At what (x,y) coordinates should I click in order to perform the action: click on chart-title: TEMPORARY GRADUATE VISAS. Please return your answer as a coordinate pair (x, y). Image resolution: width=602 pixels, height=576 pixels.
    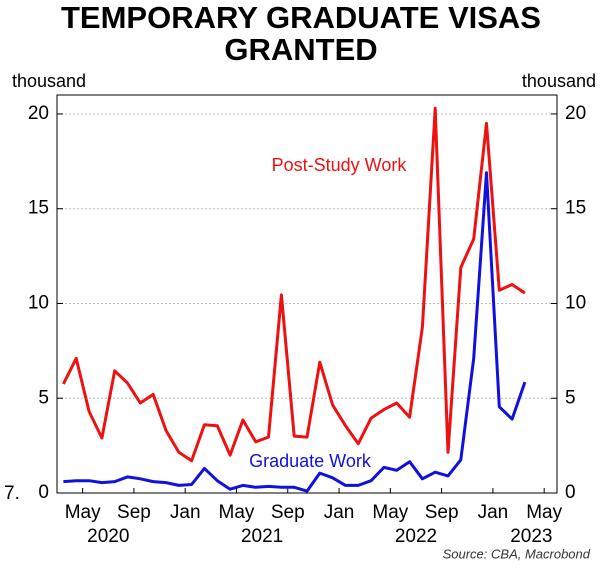
    Looking at the image, I should click on (301, 17).